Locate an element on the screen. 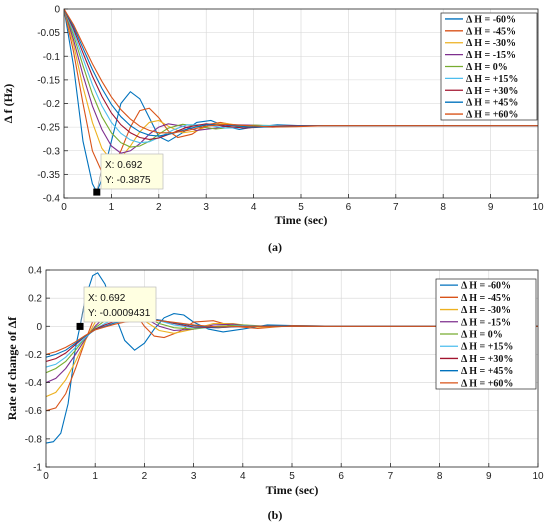  y-tick-label: -0.6 is located at coordinates (34, 411).